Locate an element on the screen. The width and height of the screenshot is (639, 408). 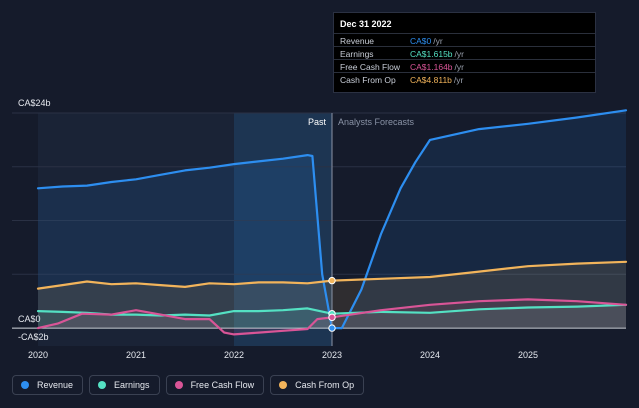
tooltip-label: Revenue is located at coordinates (357, 41).